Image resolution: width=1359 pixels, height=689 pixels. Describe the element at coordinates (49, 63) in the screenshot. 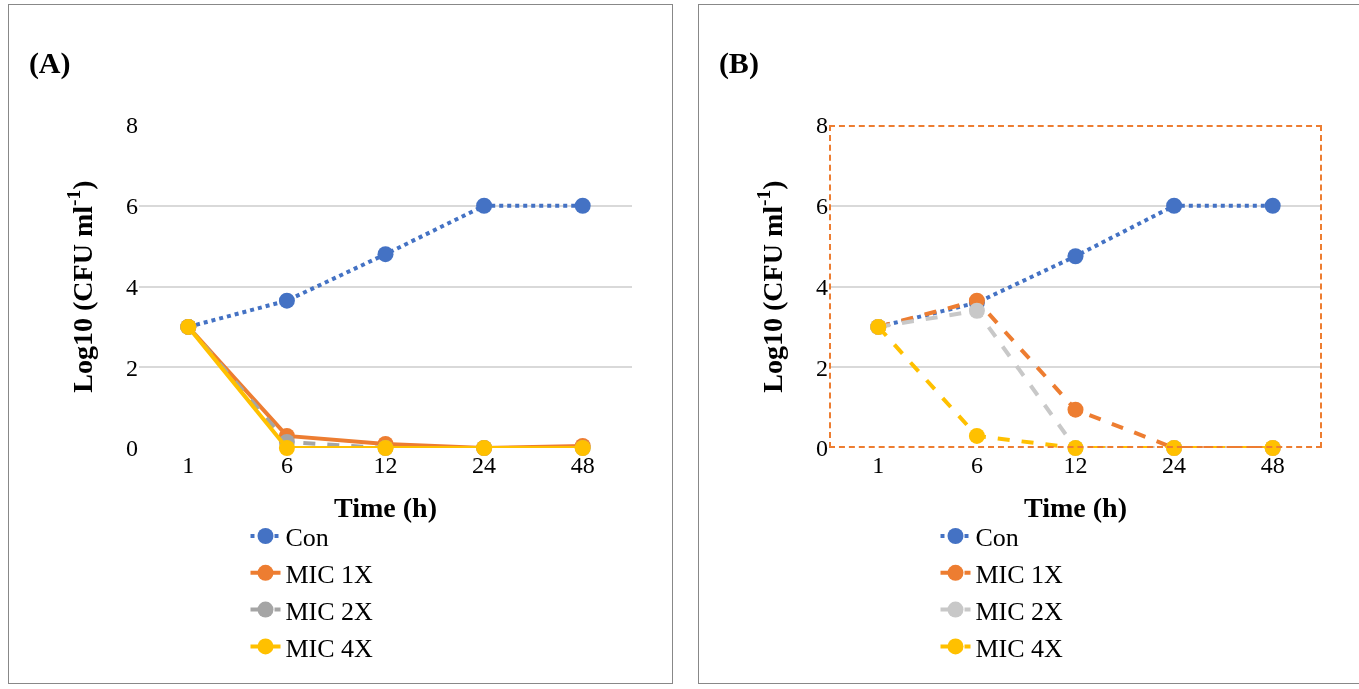

I see `chart-title: (A)` at that location.